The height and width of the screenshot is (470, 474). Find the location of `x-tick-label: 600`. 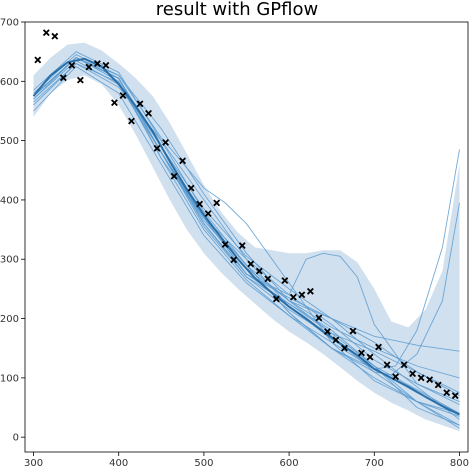

x-tick-label: 600 is located at coordinates (289, 463).